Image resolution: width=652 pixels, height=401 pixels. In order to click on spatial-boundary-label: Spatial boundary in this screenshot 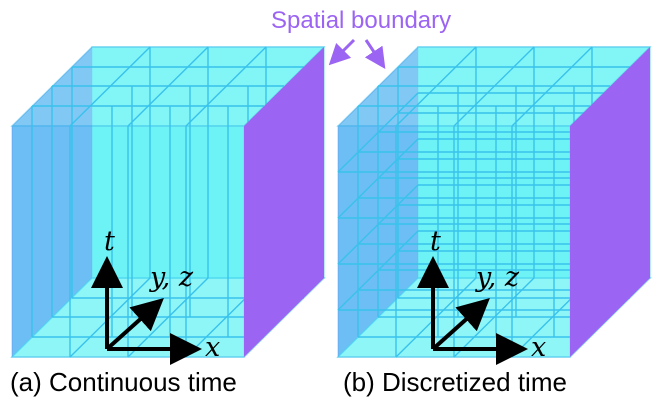, I will do `click(361, 20)`.